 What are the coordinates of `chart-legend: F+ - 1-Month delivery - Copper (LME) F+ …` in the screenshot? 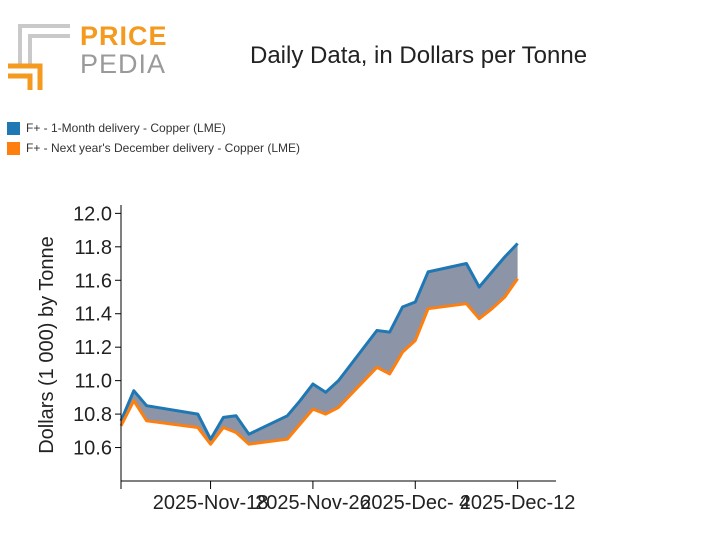 It's located at (153, 138).